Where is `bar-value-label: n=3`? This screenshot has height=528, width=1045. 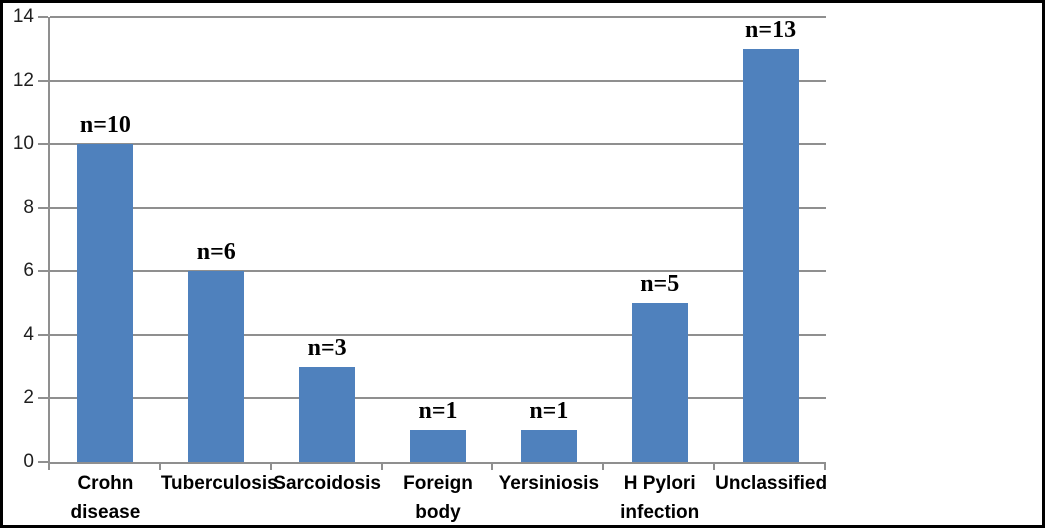 bar-value-label: n=3 is located at coordinates (327, 347).